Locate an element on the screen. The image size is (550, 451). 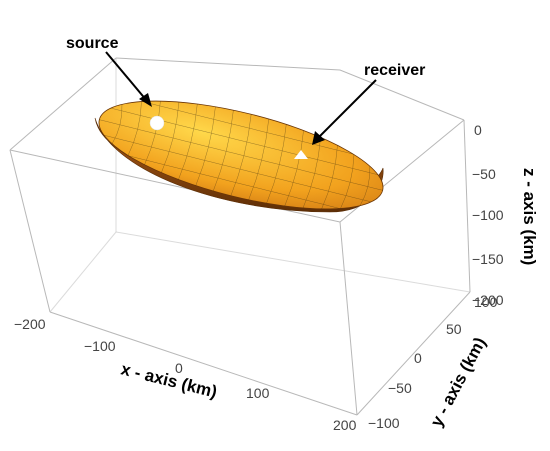
y-tick: 100 is located at coordinates (486, 302).